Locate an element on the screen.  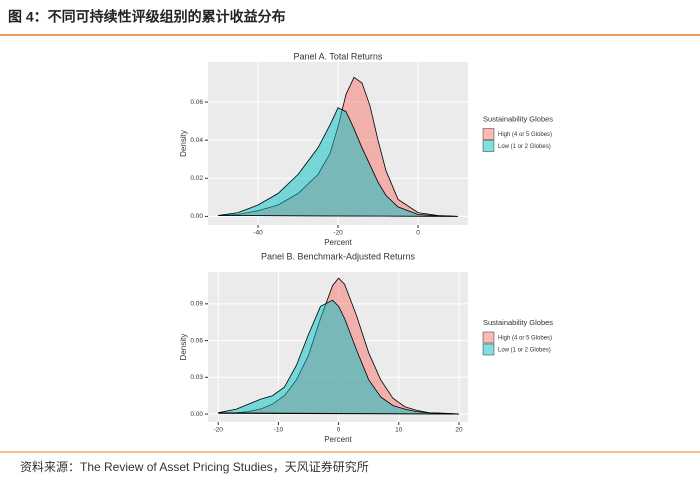
x-tick-label: 20 is located at coordinates (459, 430).